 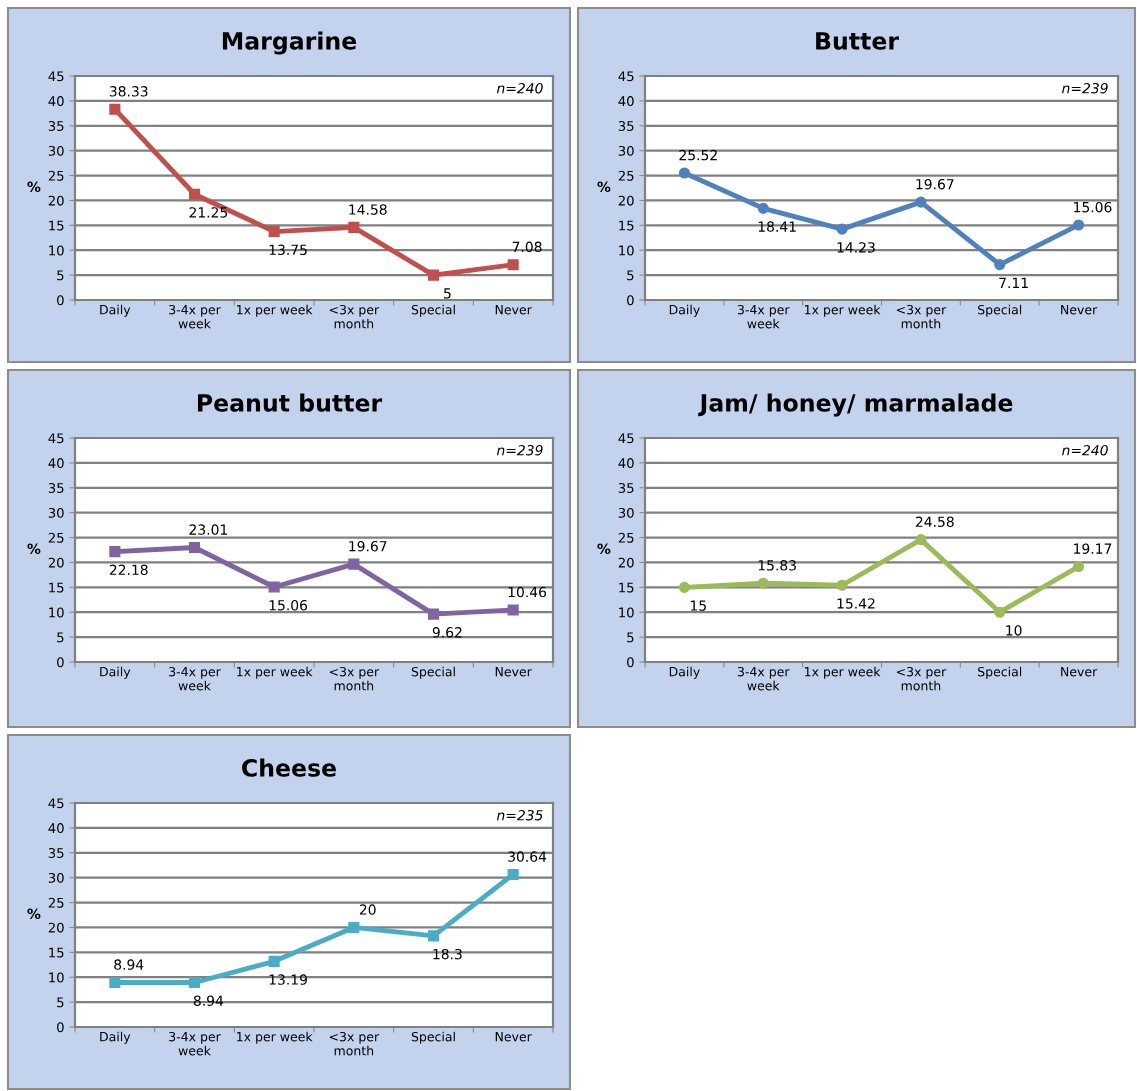 What do you see at coordinates (354, 1043) in the screenshot?
I see `x-tick-label: <3x per month` at bounding box center [354, 1043].